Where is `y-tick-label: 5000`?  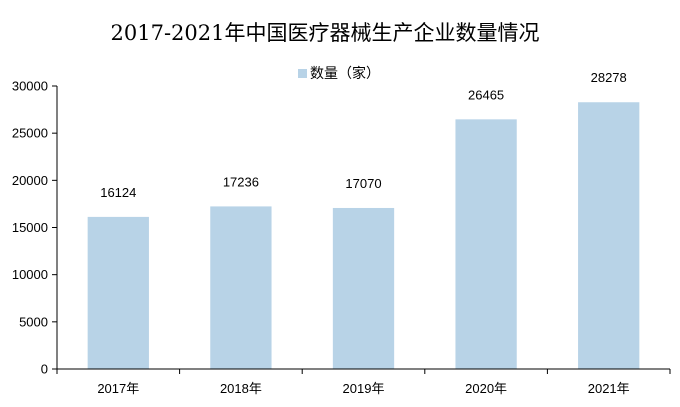 y-tick-label: 5000 is located at coordinates (33, 321).